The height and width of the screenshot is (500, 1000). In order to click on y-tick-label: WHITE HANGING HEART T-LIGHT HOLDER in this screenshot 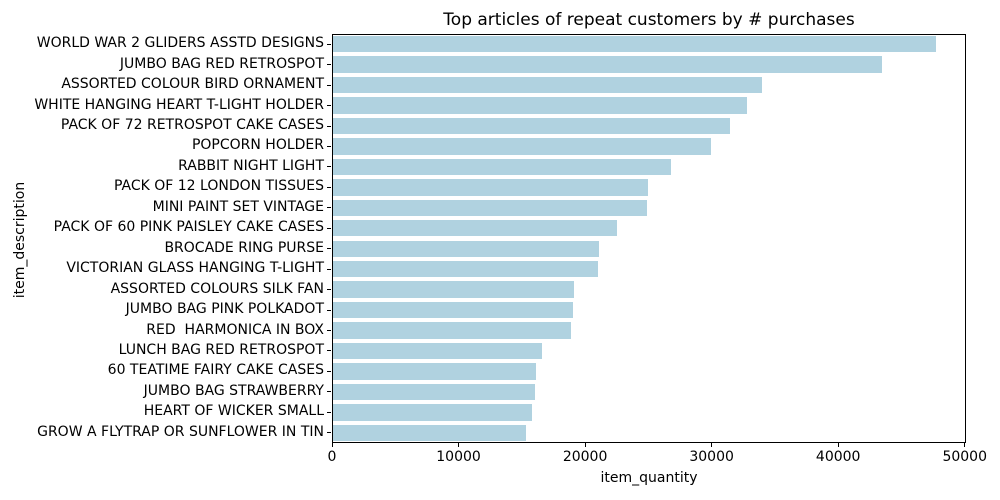, I will do `click(179, 104)`.